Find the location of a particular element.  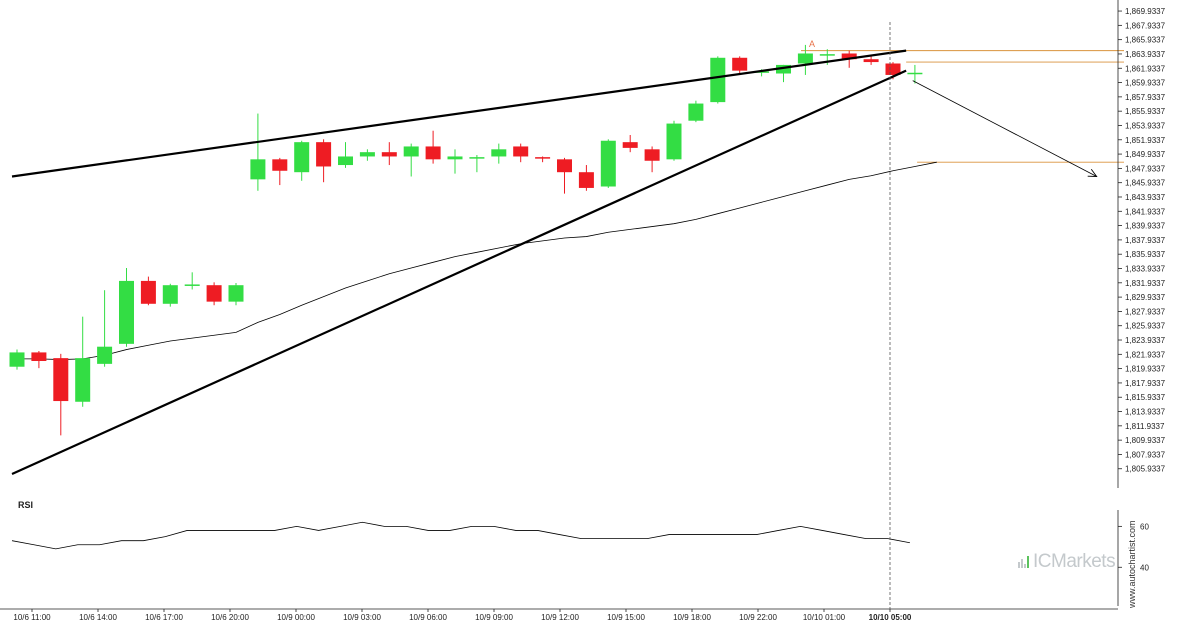

price-tick-label: 1,825.9337 is located at coordinates (1145, 326).